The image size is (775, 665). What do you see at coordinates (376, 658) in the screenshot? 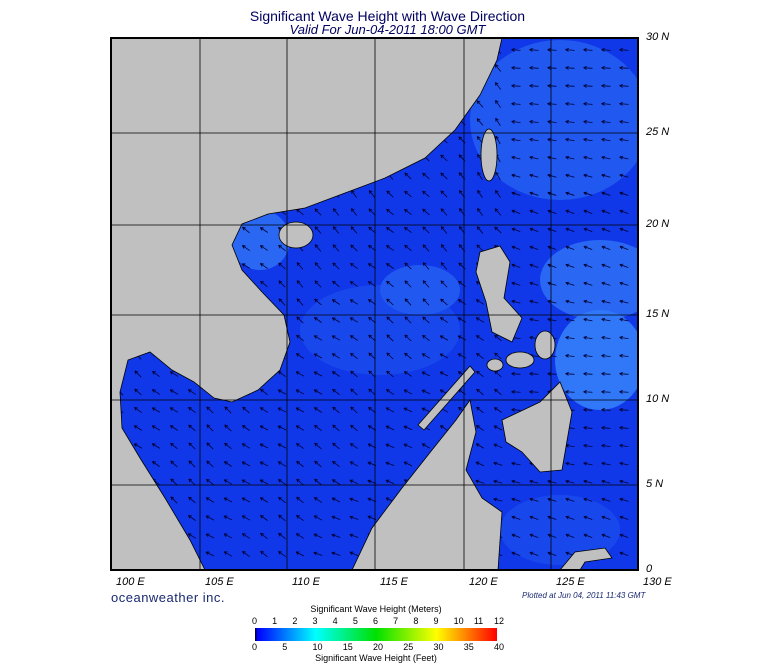
I see `colorbar-title-feet: Significant Wave Height (Feet)` at bounding box center [376, 658].